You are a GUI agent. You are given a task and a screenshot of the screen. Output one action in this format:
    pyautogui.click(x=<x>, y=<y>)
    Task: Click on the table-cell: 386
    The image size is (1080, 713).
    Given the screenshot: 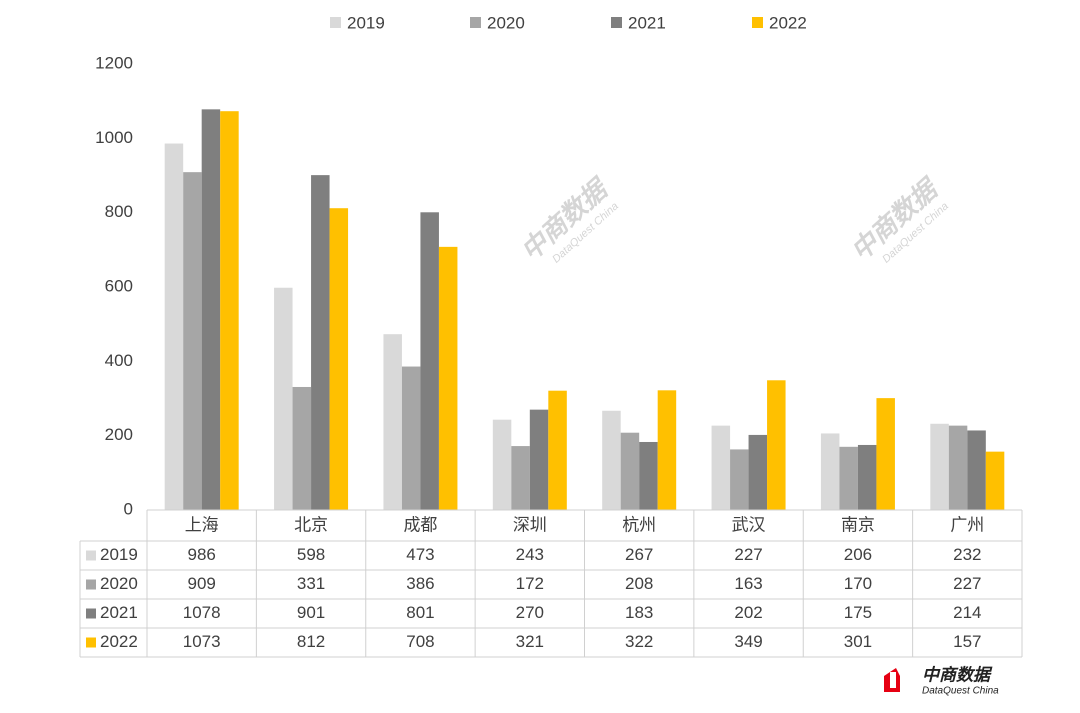 What is the action you would take?
    pyautogui.click(x=420, y=583)
    